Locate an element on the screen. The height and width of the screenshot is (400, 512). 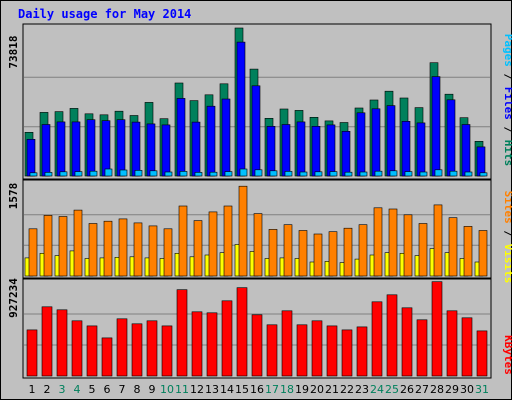
legend-visits: Visits is located at coordinates (507, 264).